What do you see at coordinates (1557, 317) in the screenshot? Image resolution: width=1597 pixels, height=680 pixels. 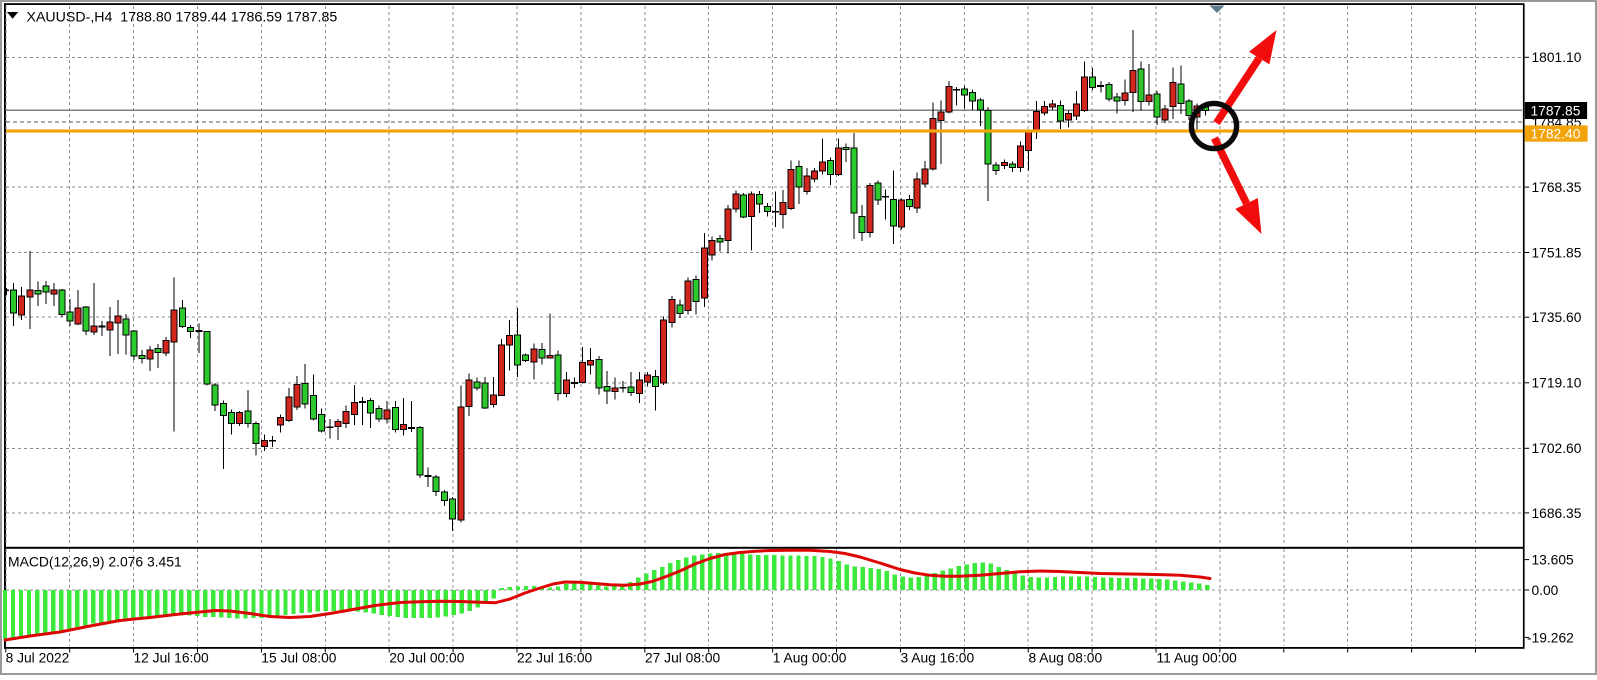 I see `svg-text: 1735.60` at bounding box center [1557, 317].